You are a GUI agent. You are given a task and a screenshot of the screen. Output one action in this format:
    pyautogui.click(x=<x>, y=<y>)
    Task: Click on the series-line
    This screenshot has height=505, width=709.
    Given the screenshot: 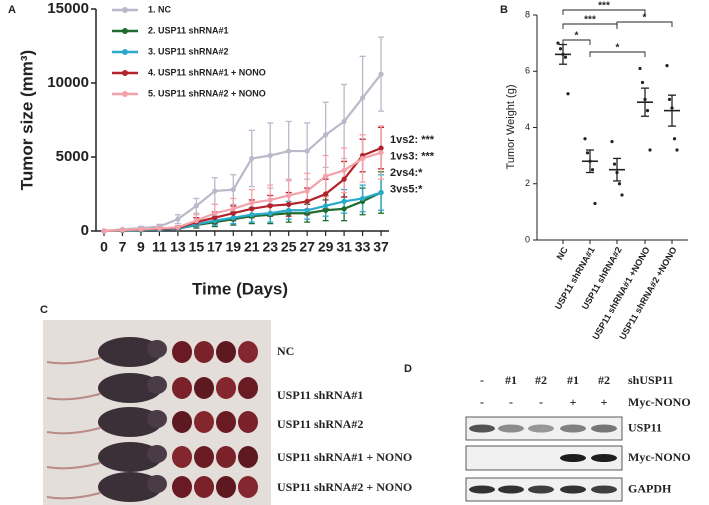 What is the action you would take?
    pyautogui.click(x=242, y=192)
    